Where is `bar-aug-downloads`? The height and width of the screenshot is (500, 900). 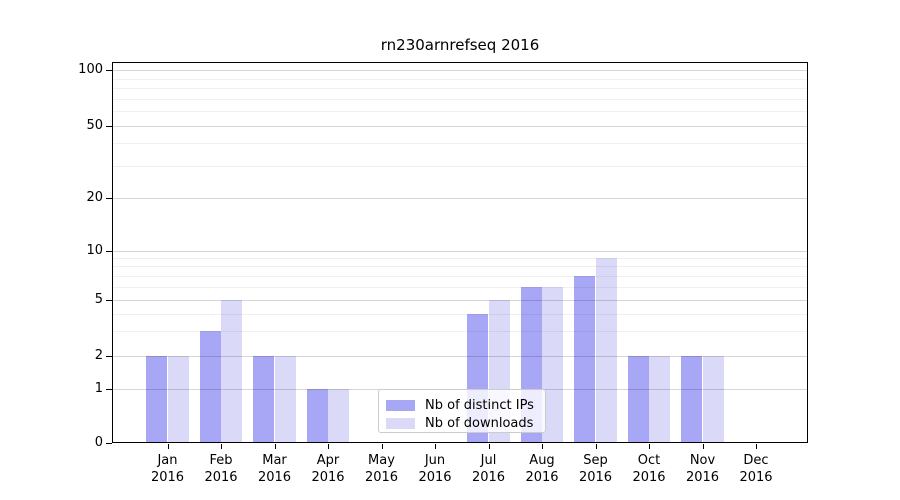 bar-aug-downloads is located at coordinates (553, 364).